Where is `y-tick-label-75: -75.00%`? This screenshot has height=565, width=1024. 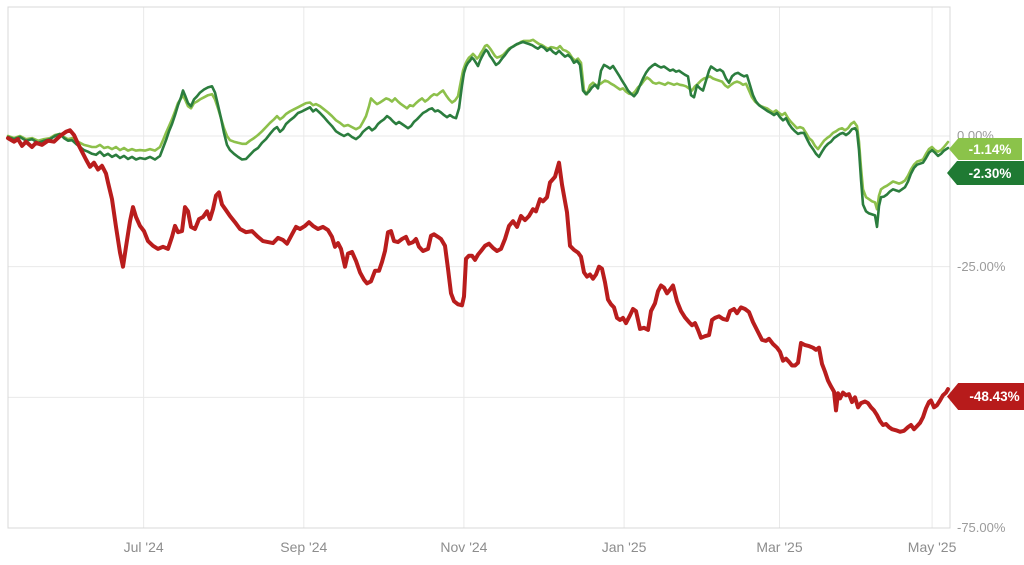
y-tick-label-75: -75.00% is located at coordinates (981, 527).